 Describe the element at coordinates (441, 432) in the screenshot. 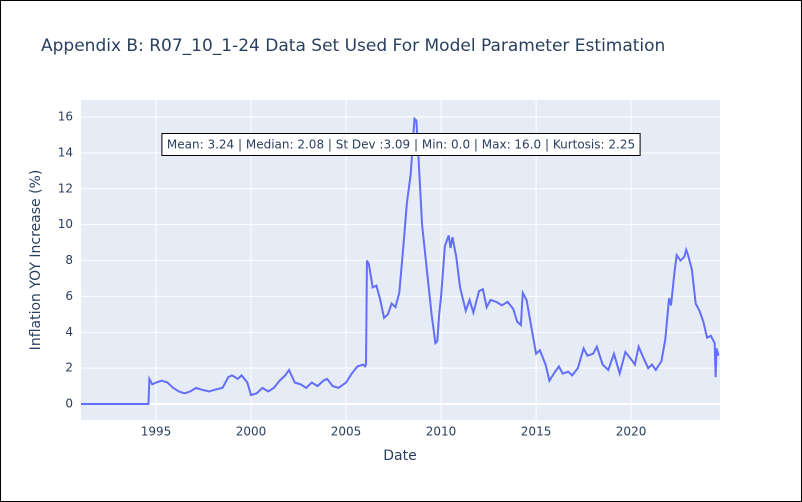

I see `x-tick-label: 2010` at that location.